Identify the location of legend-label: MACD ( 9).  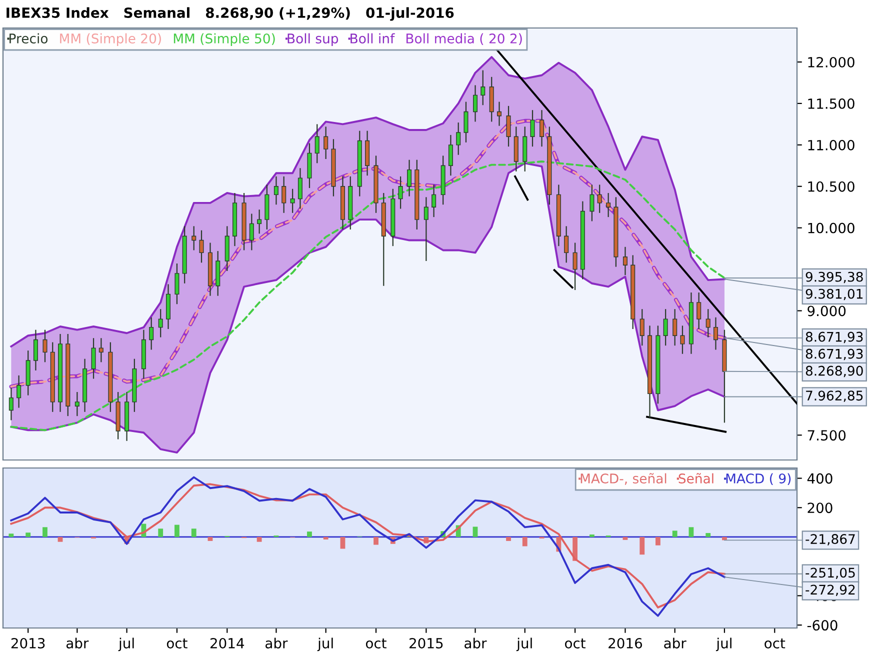
(758, 479).